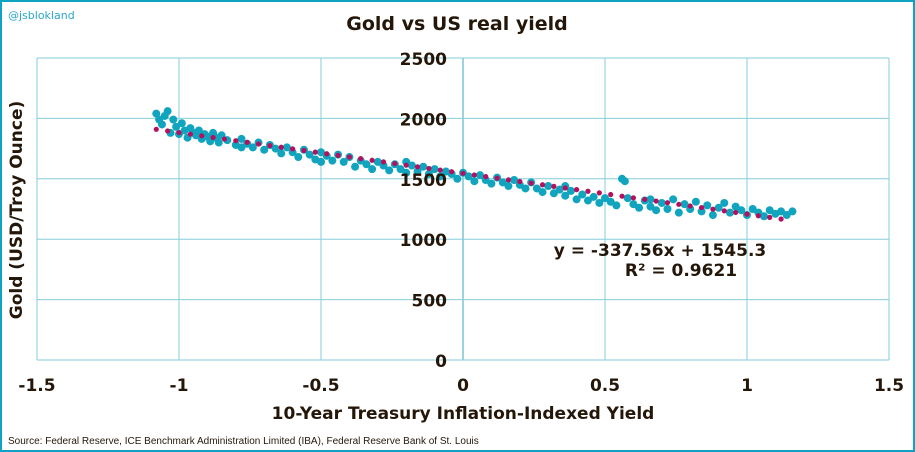  I want to click on y-tick-label: 1500, so click(423, 181).